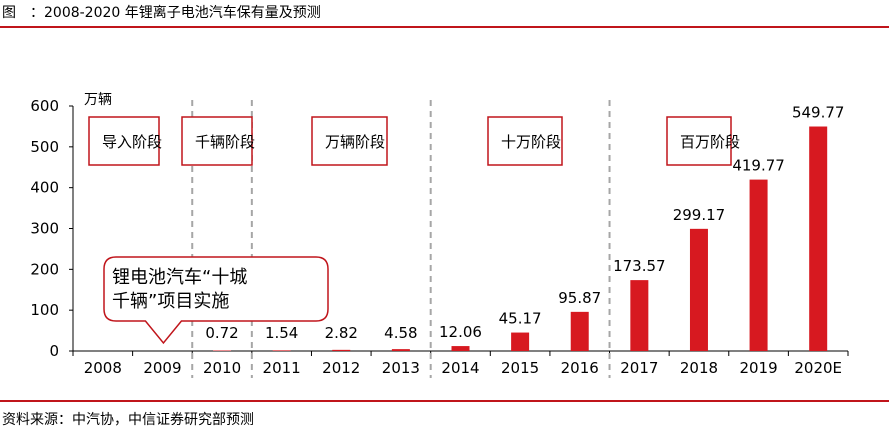  I want to click on chart-title: 图 ：2008-2020 年锂离子电池汽车保有量及预测, so click(161, 12).